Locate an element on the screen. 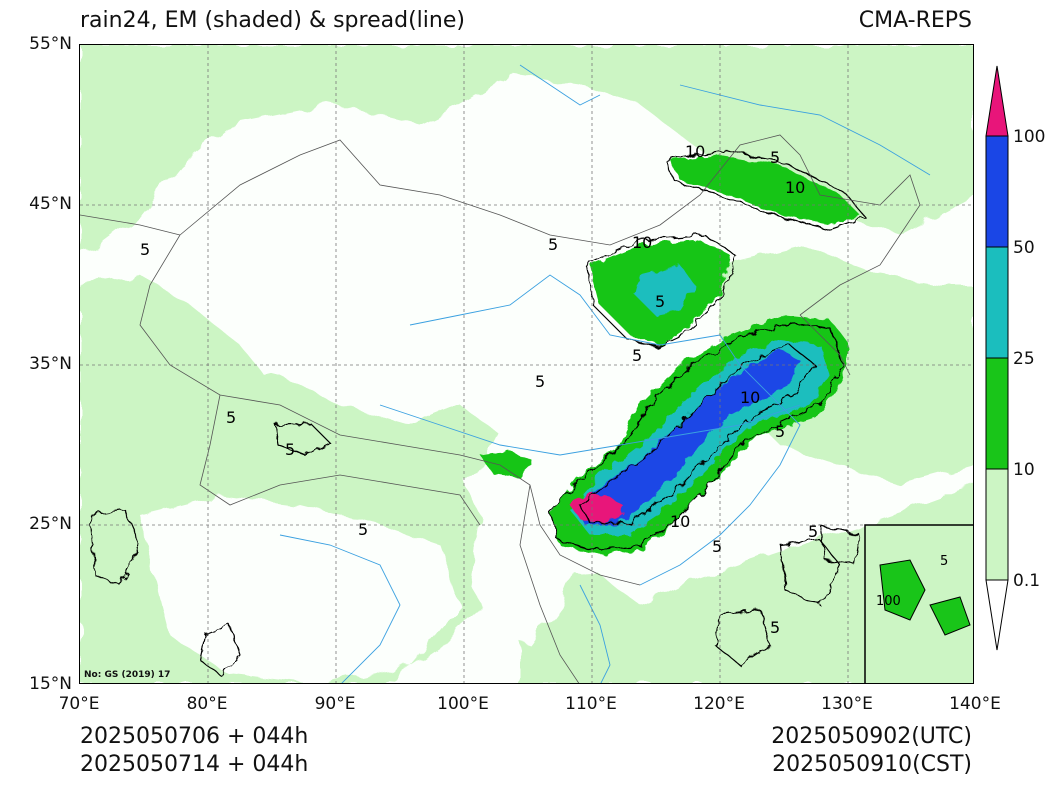 Image resolution: width=1064 pixels, height=791 pixels. rain-100plus-core is located at coordinates (596, 508).